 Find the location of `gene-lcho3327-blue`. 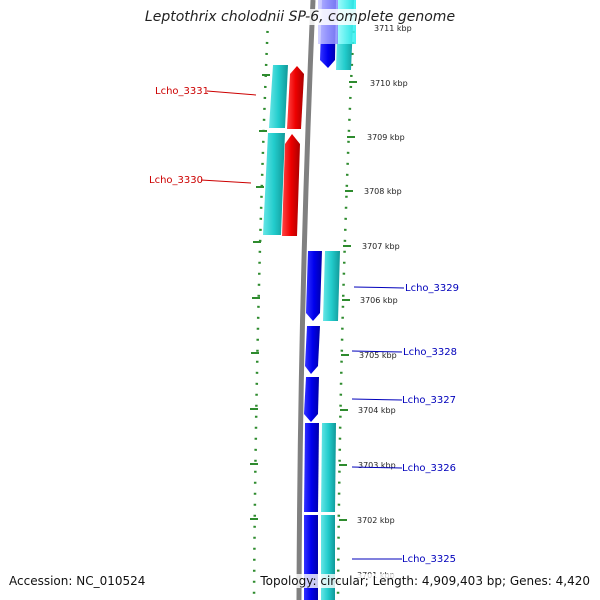

gene-lcho3327-blue is located at coordinates (311, 399).